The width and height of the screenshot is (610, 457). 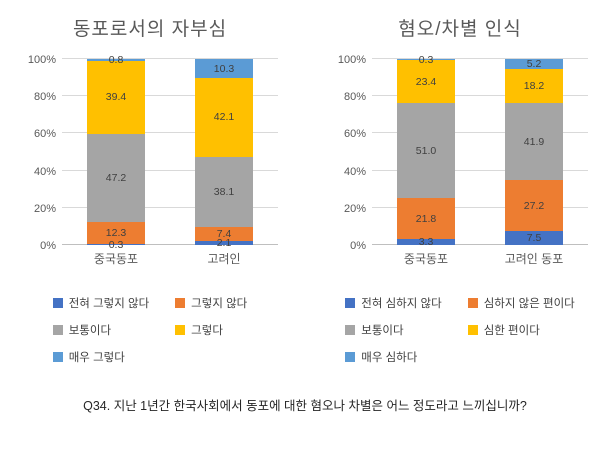 I want to click on legend-item: 전혀 그렇지 않다, so click(x=101, y=303).